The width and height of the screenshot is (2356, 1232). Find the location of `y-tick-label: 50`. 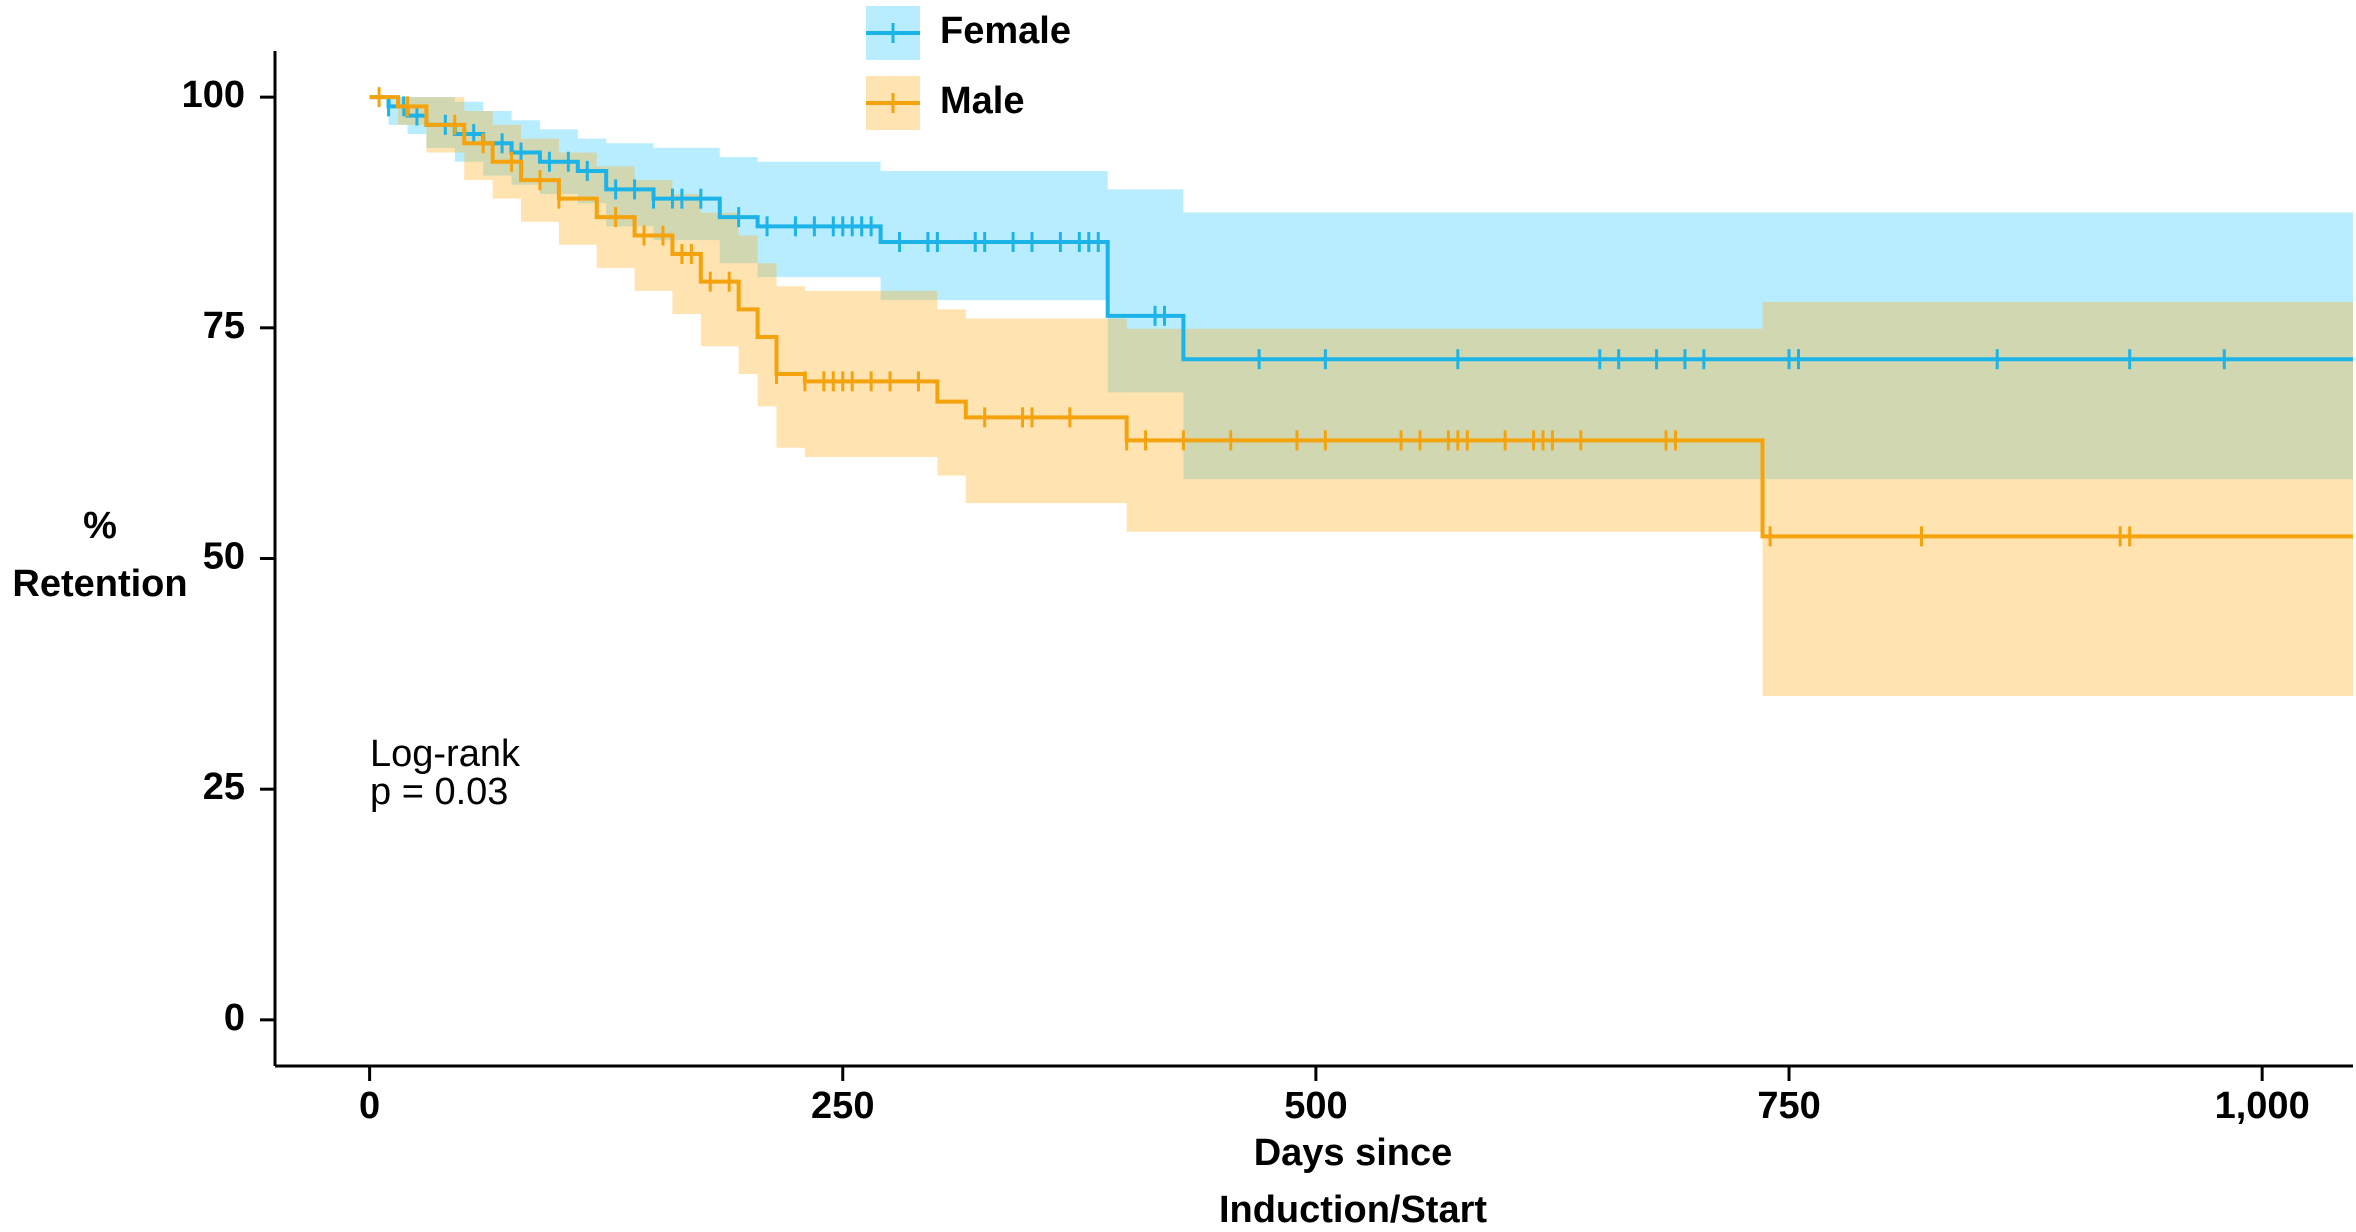

y-tick-label: 50 is located at coordinates (224, 557).